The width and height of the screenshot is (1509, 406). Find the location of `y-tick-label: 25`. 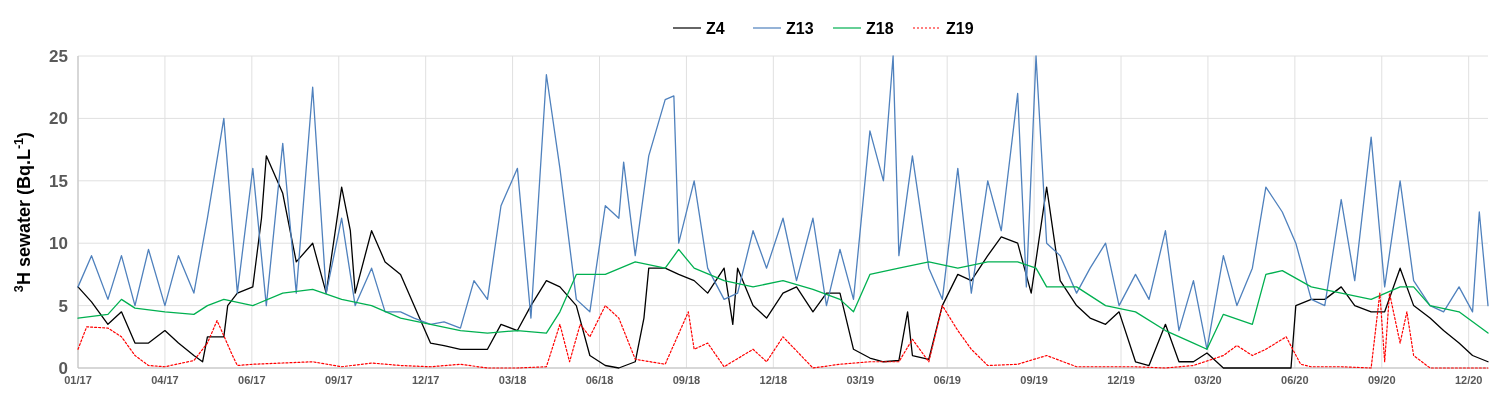

y-tick-label: 25 is located at coordinates (58, 56).